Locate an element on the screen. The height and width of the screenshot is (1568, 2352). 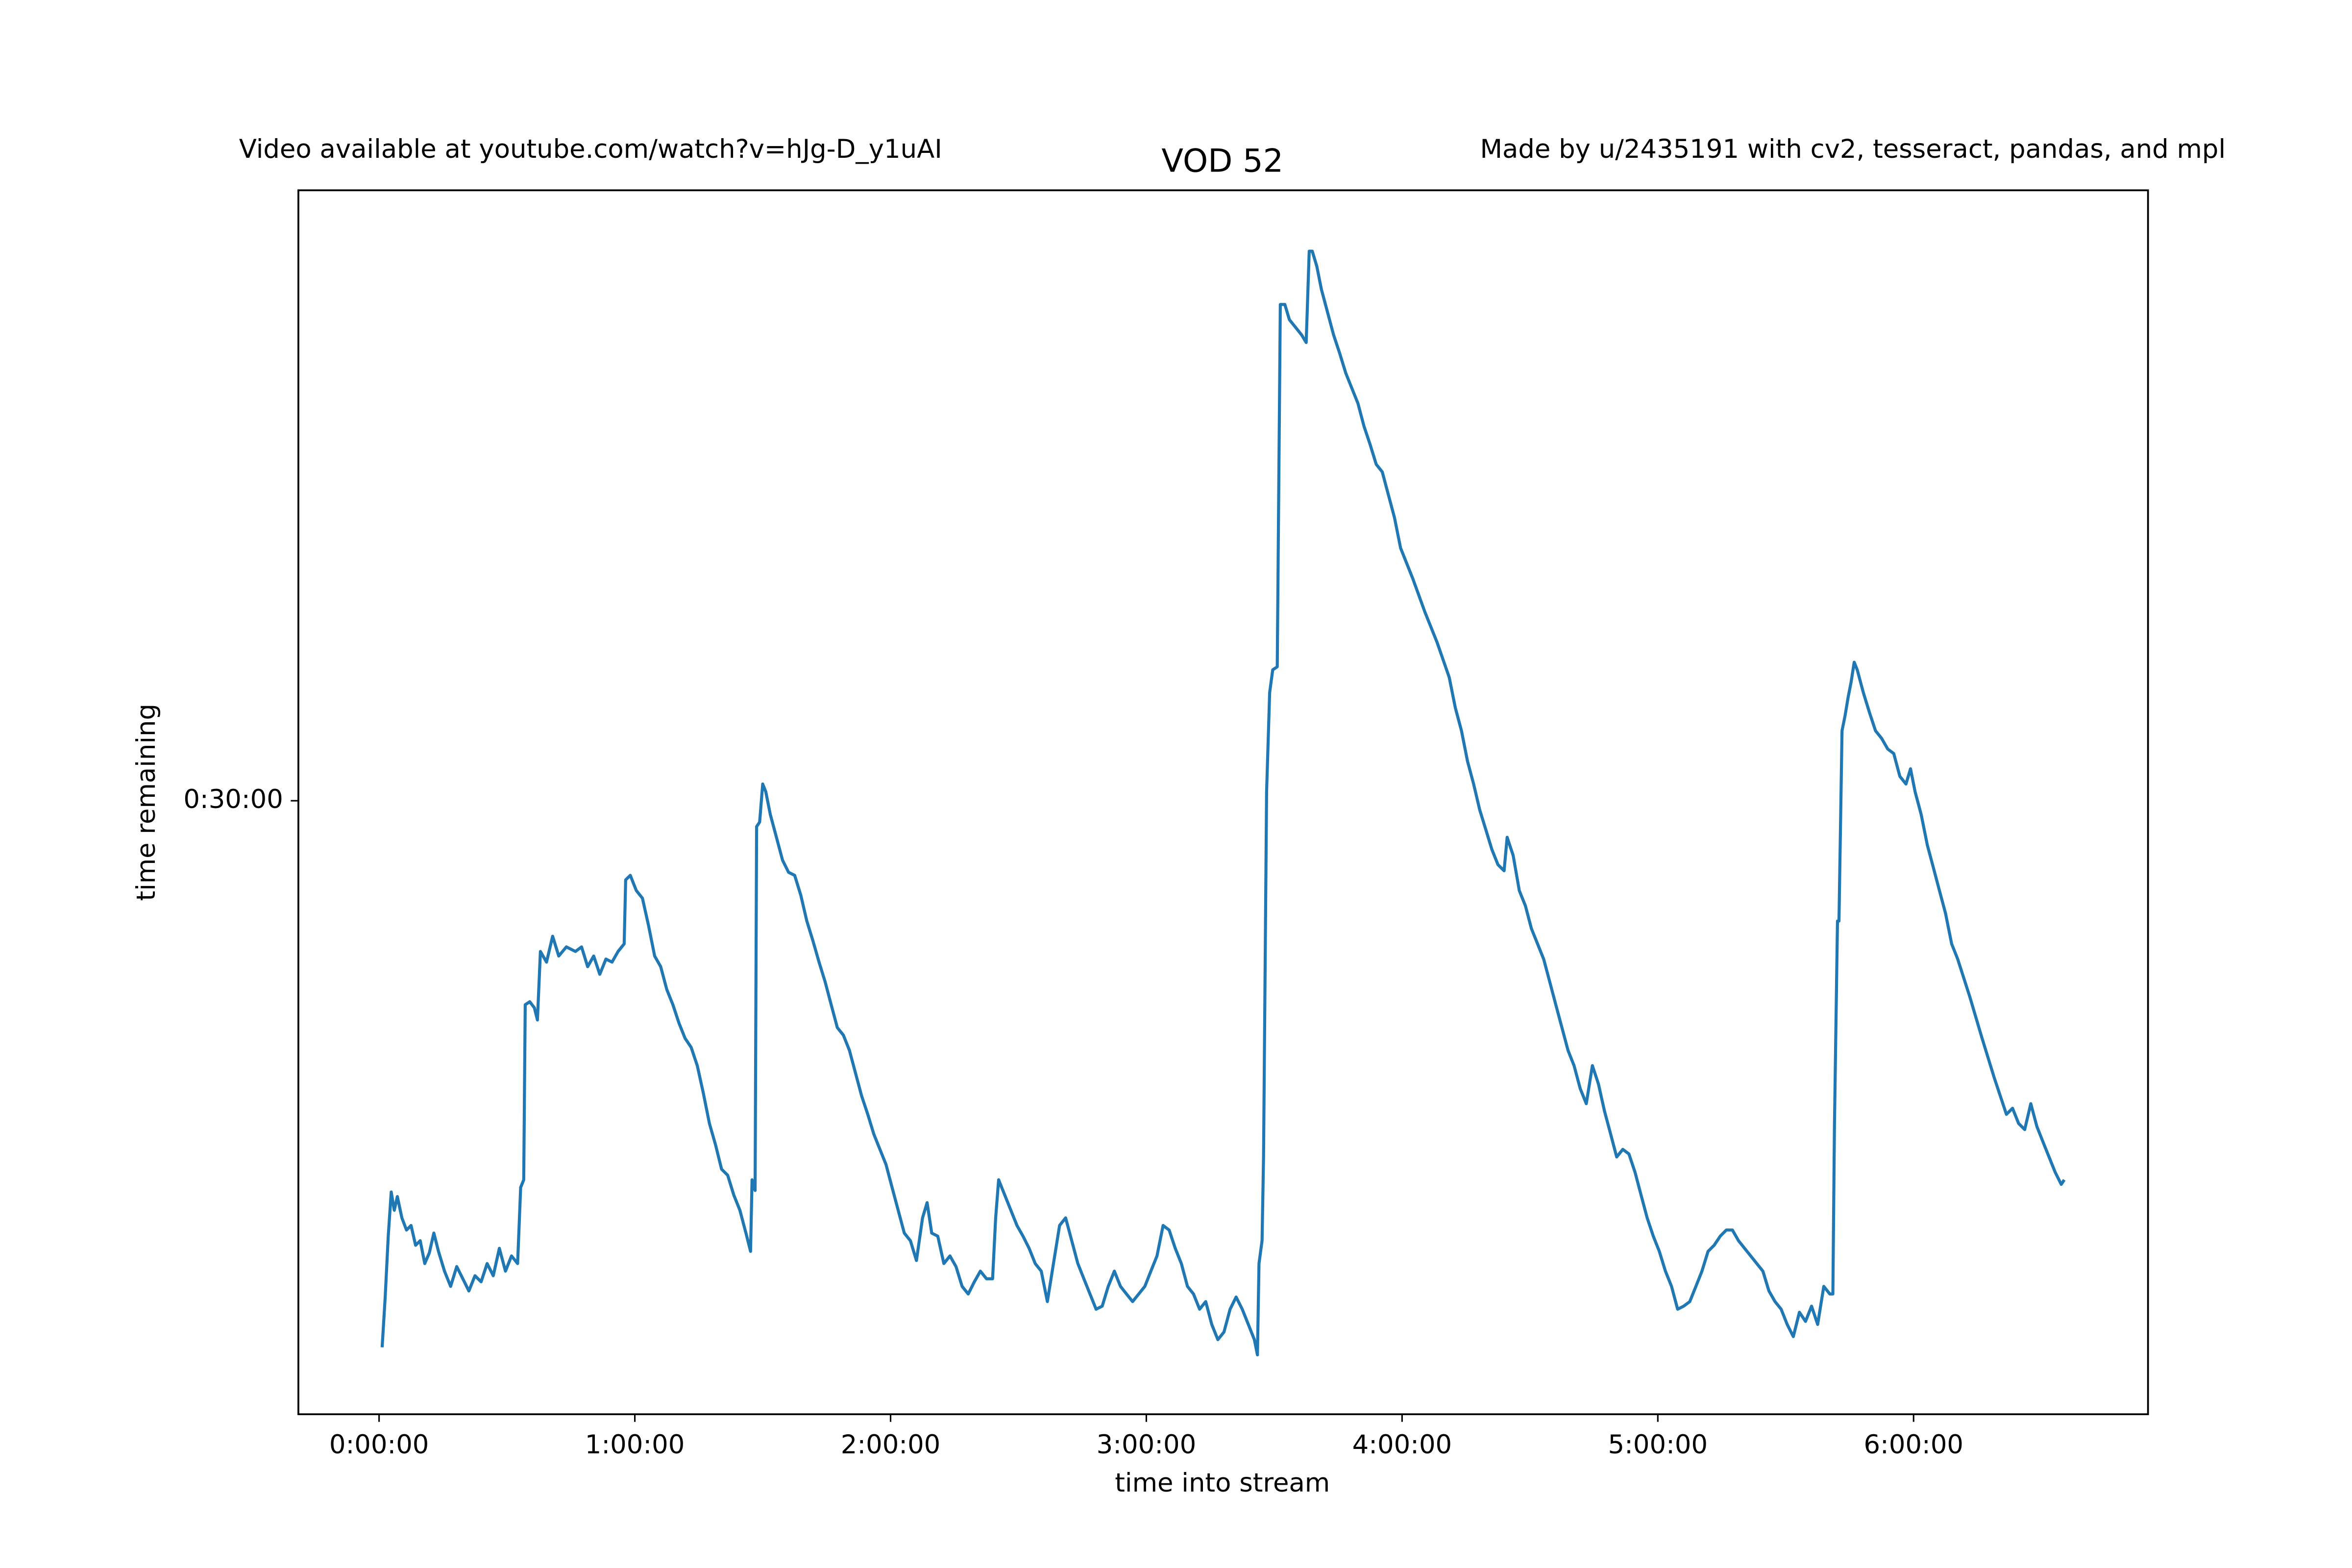
x-tick-label: 3:00:00 is located at coordinates (1147, 1445).